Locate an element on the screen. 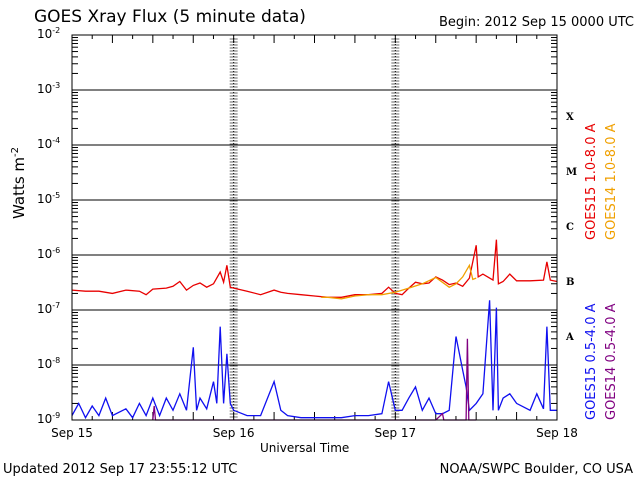 The width and height of the screenshot is (640, 480). flare-class-c: C is located at coordinates (570, 227).